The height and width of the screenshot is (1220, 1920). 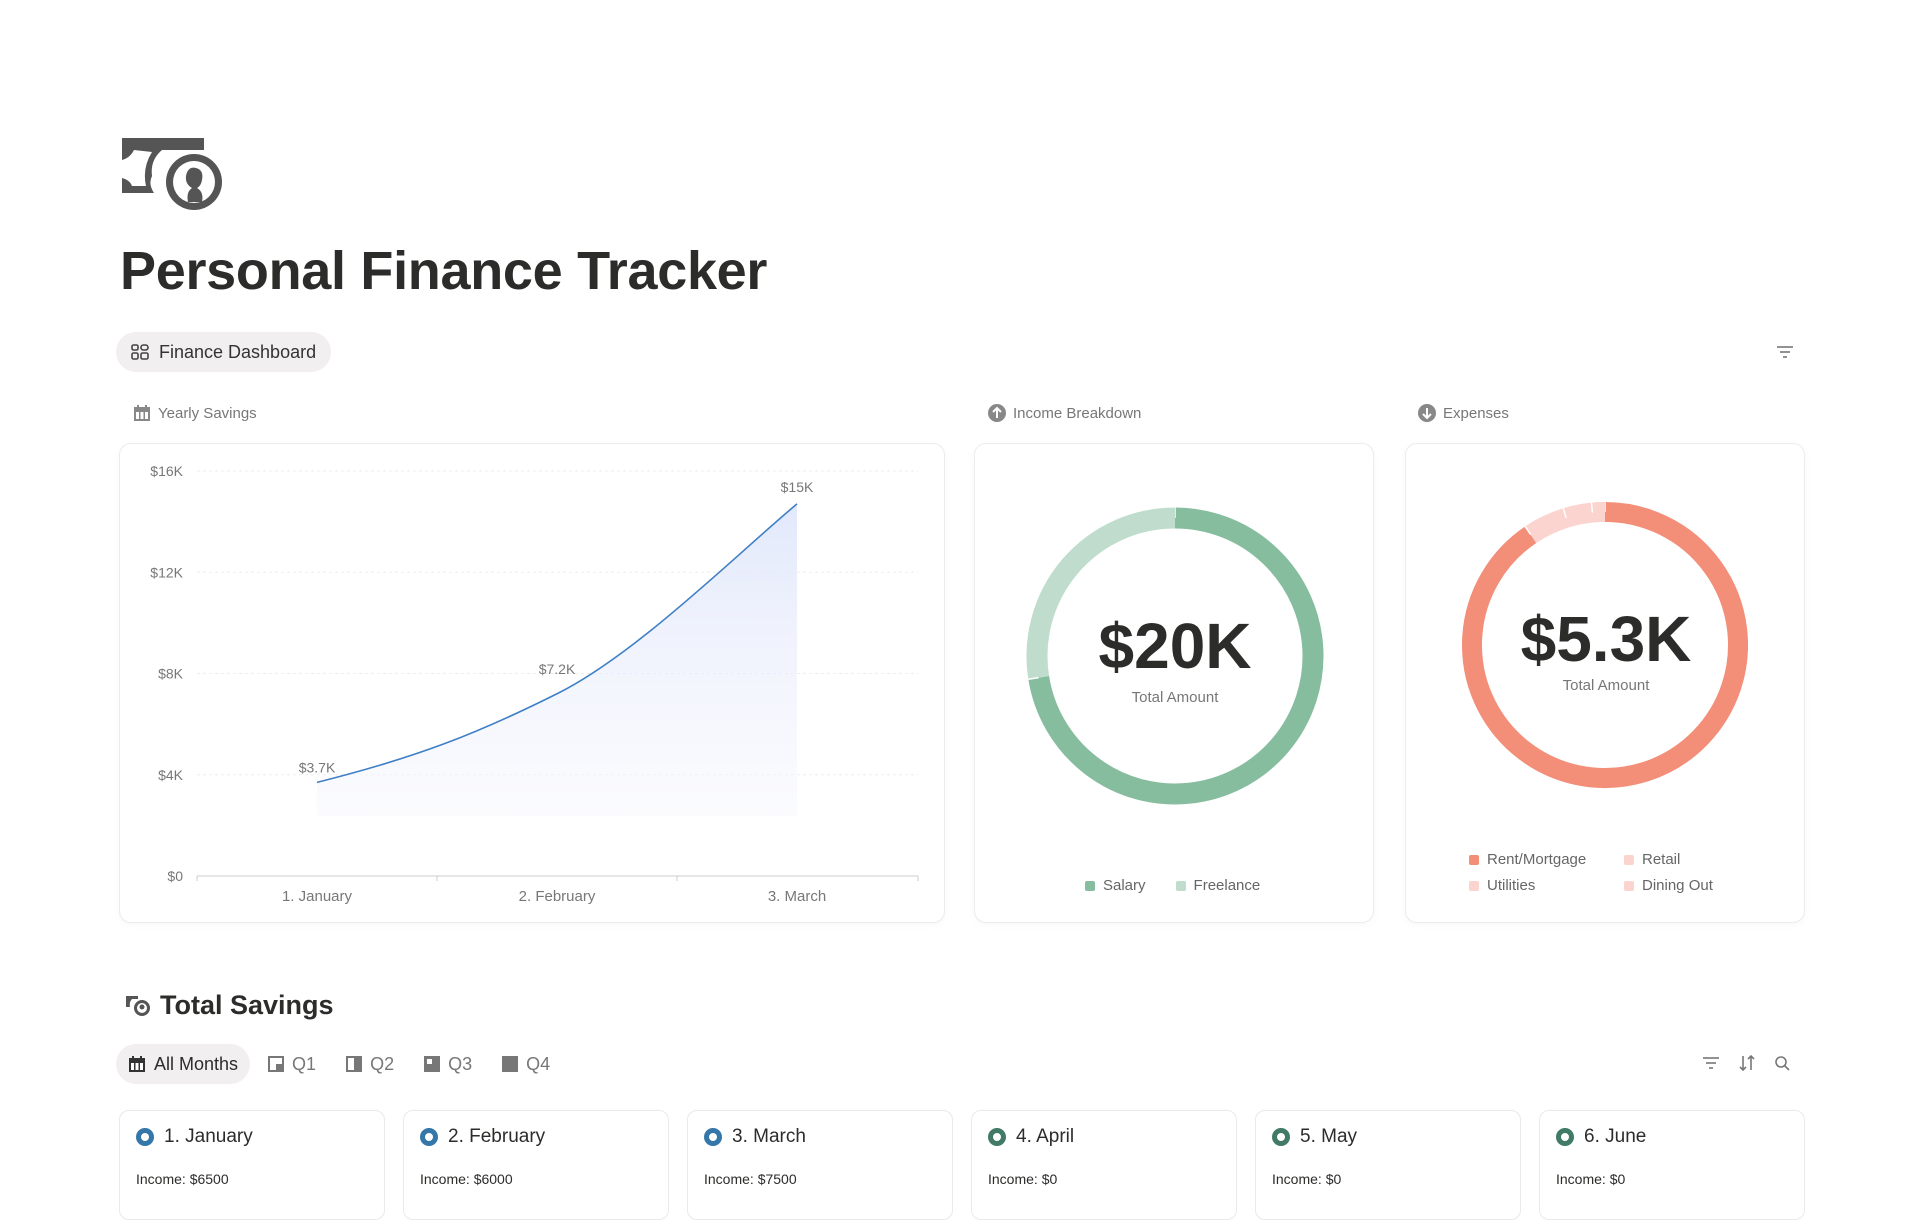 What do you see at coordinates (208, 1136) in the screenshot?
I see `month-name: 1. January` at bounding box center [208, 1136].